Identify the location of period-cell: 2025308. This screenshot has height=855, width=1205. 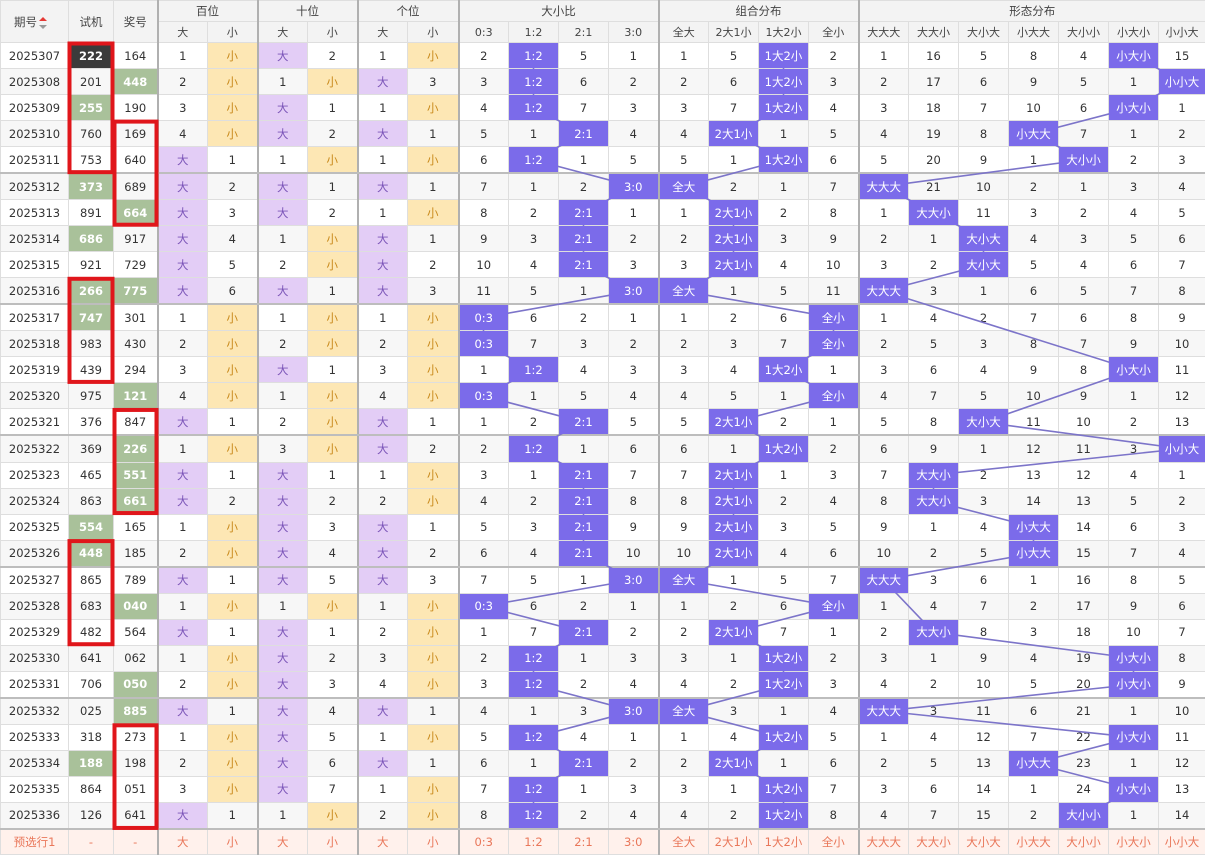
(34, 82).